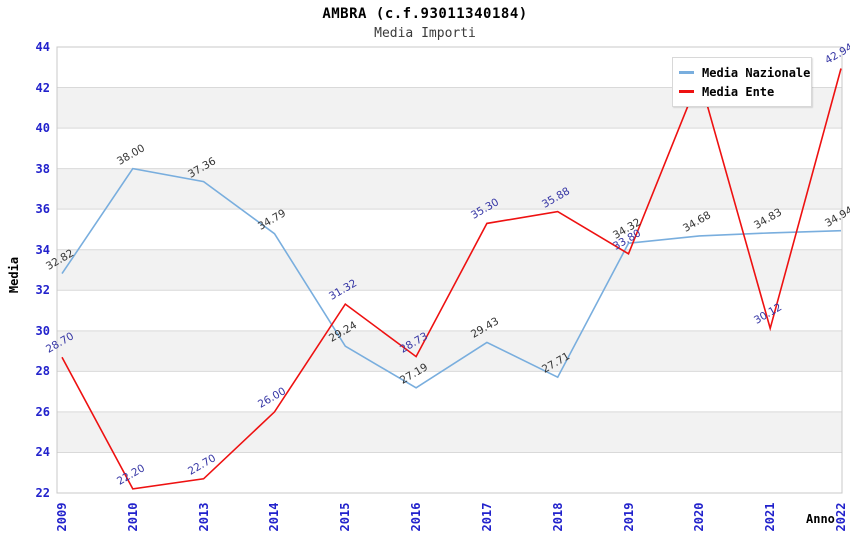 The image size is (850, 550). Describe the element at coordinates (770, 517) in the screenshot. I see `x-tick-label: 2021` at that location.